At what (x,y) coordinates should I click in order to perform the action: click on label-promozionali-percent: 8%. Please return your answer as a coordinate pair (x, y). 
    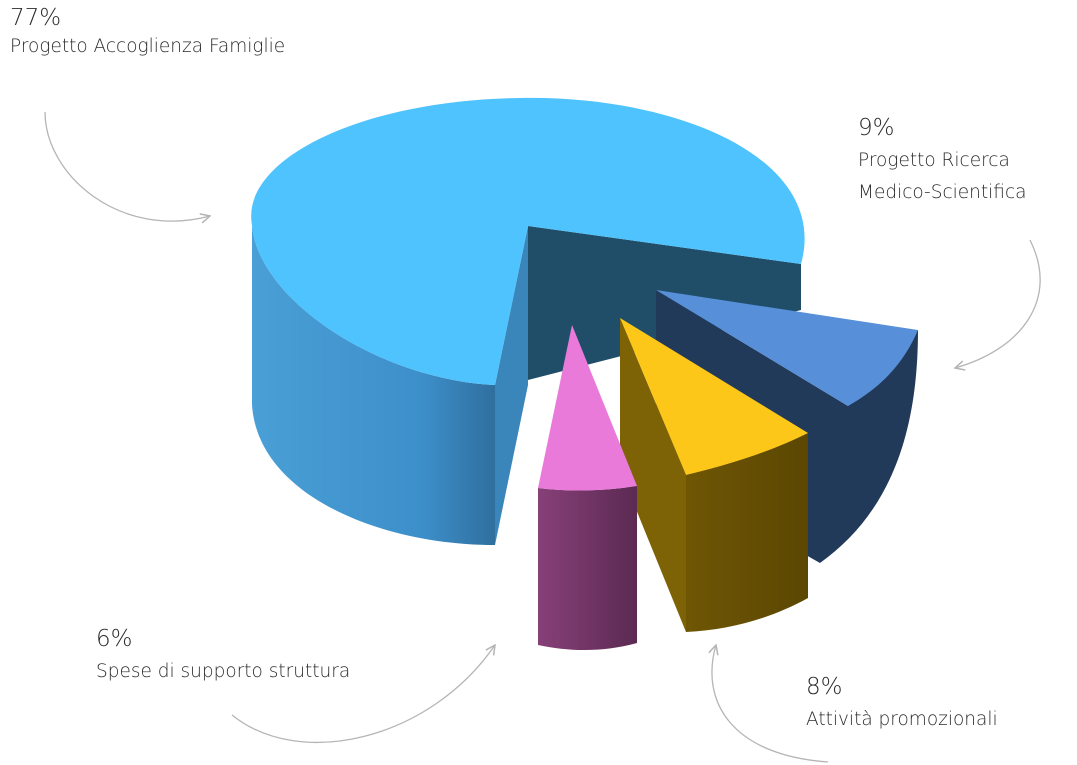
    Looking at the image, I should click on (824, 687).